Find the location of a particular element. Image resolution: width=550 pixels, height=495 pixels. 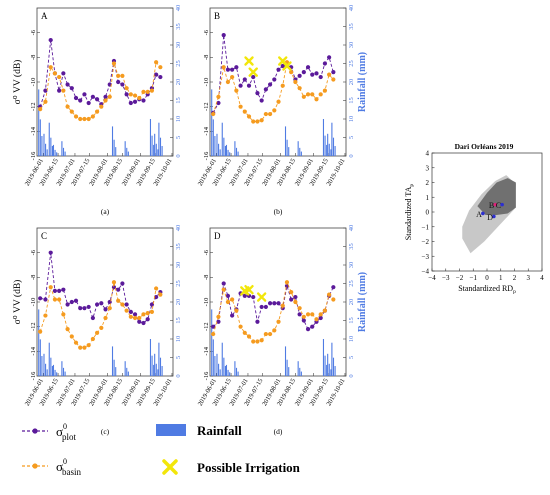

y-right-tick-label: 35 is located at coordinates (178, 246).